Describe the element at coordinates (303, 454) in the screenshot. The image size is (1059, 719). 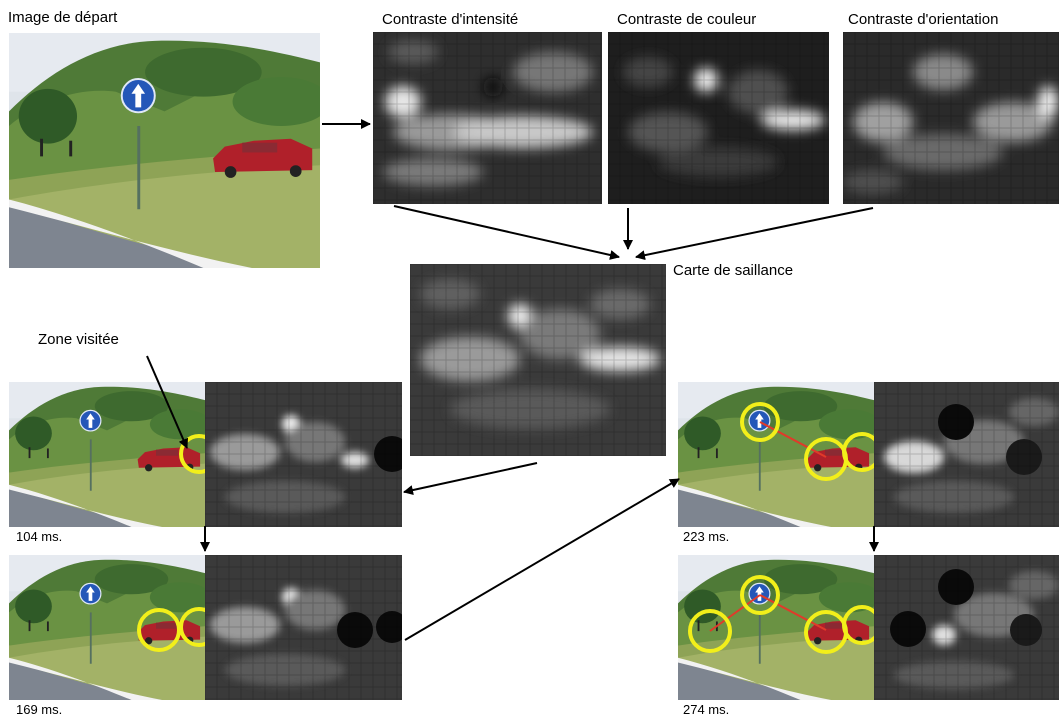
I see `saliency-104ms` at that location.